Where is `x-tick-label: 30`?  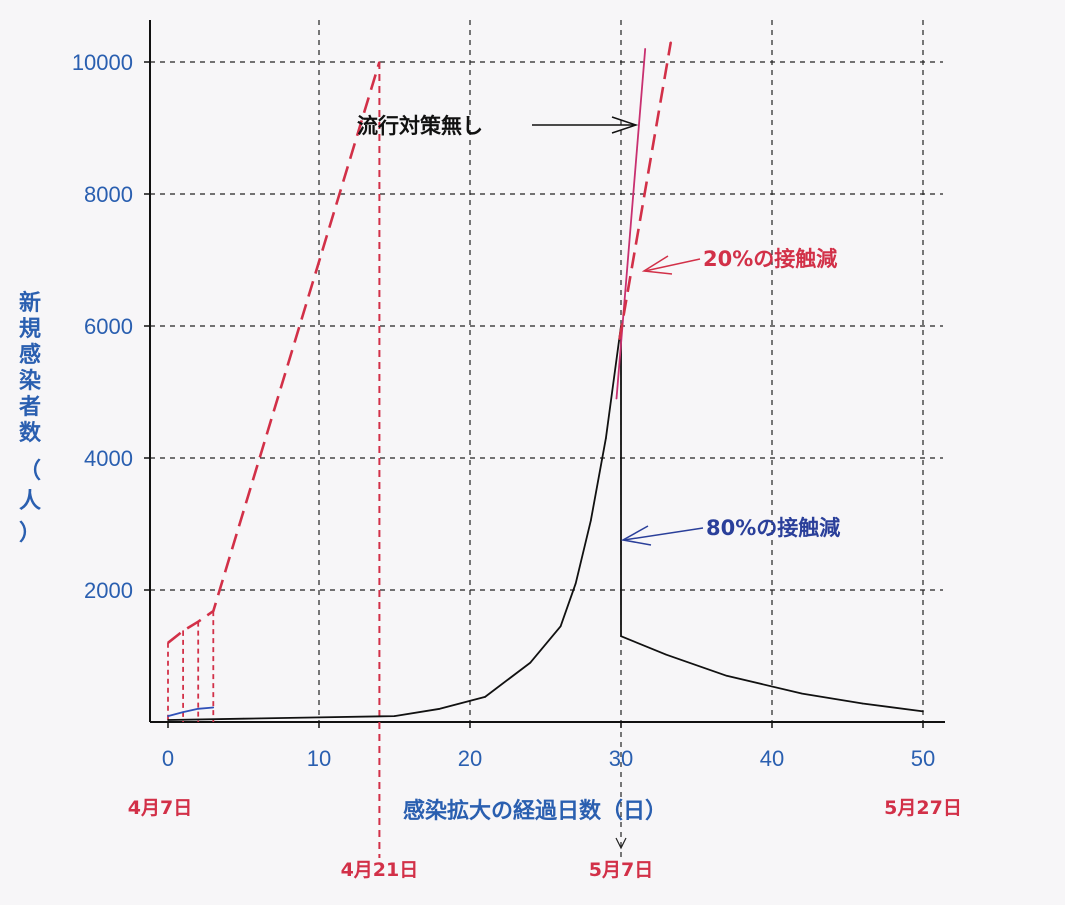
x-tick-label: 30 is located at coordinates (621, 758).